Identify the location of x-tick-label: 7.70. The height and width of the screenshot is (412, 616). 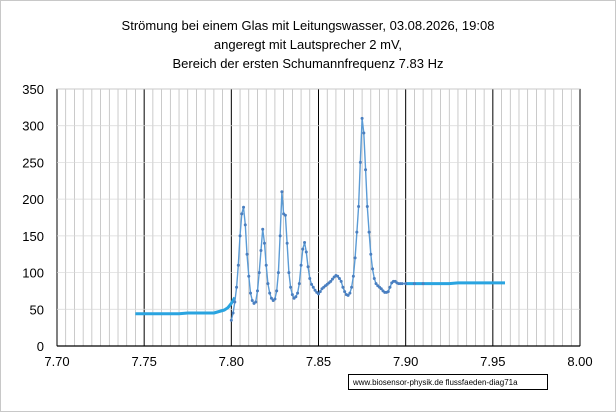
(56, 361).